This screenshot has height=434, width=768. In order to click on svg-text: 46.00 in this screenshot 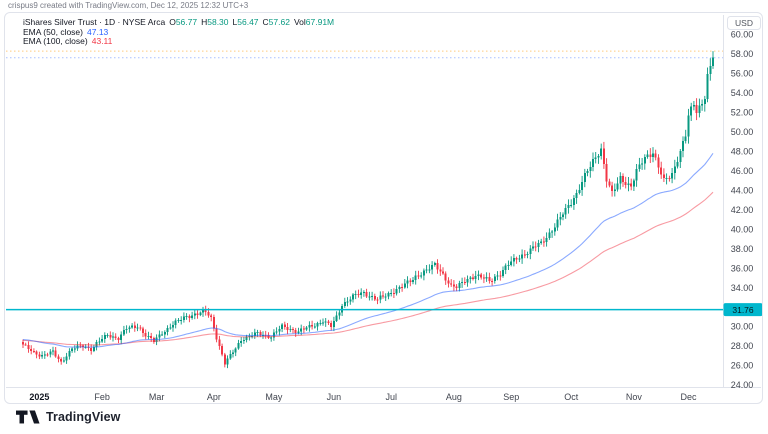, I will do `click(742, 171)`.